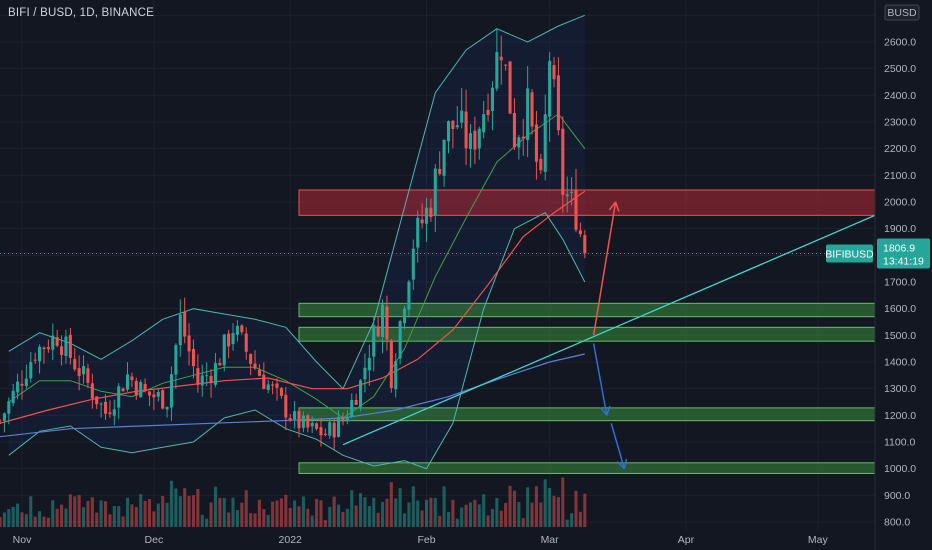 The width and height of the screenshot is (932, 550). What do you see at coordinates (818, 540) in the screenshot?
I see `time-tick-label: May` at bounding box center [818, 540].